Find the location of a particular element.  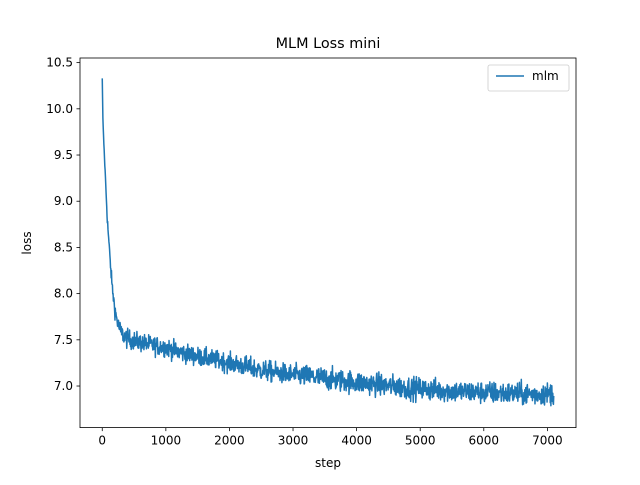

x-tick-label-7: 7000 is located at coordinates (547, 441).